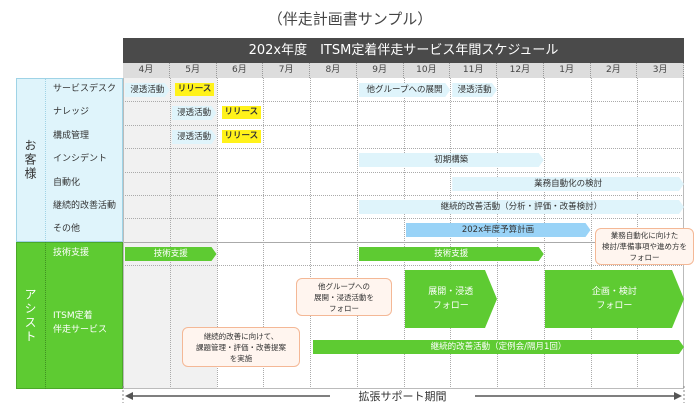  I want to click on group-assist, so click(69, 315).